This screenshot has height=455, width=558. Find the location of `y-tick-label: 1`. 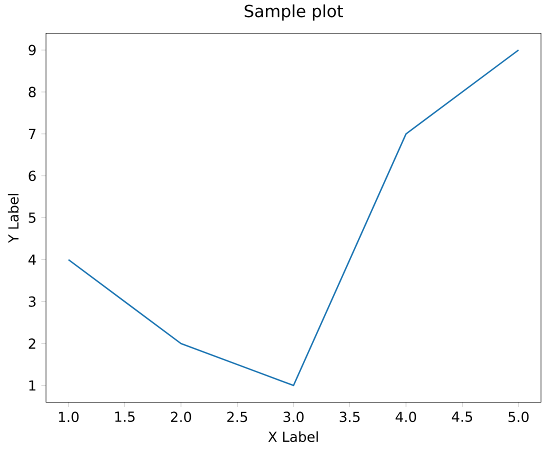

y-tick-label: 1 is located at coordinates (32, 385).